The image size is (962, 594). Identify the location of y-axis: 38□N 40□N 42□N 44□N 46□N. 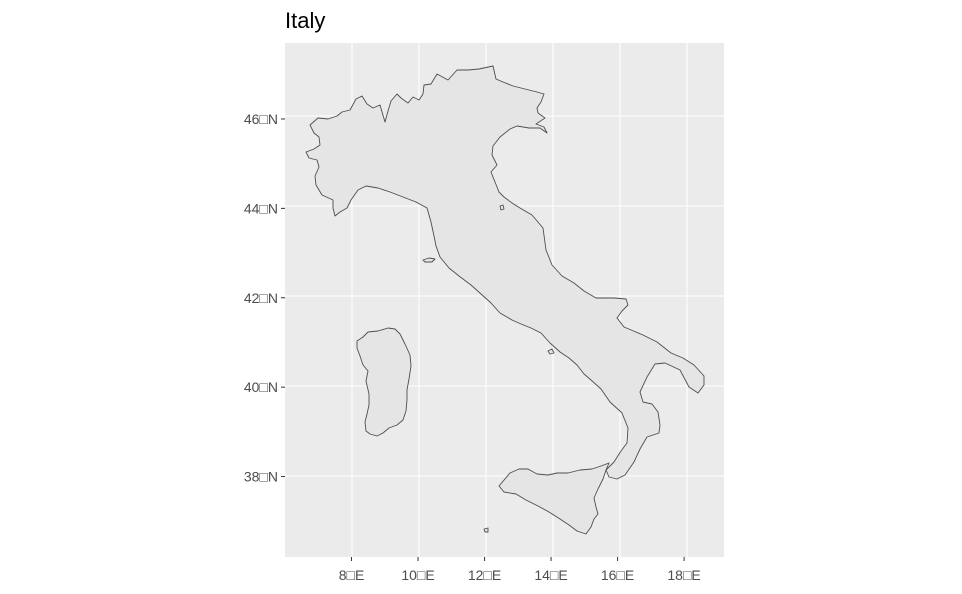
(264, 298).